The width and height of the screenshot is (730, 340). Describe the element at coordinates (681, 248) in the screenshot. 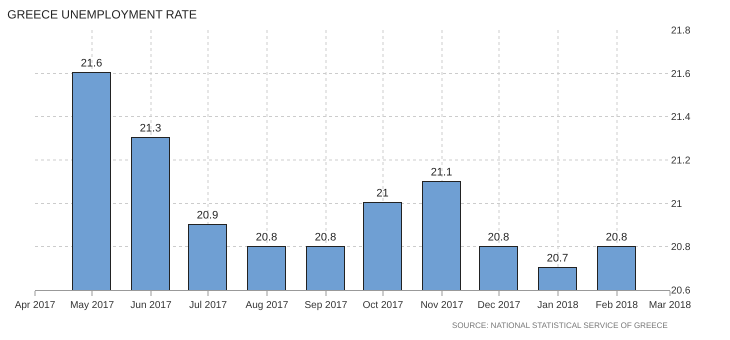

I see `y-tick-label: 20.8` at that location.